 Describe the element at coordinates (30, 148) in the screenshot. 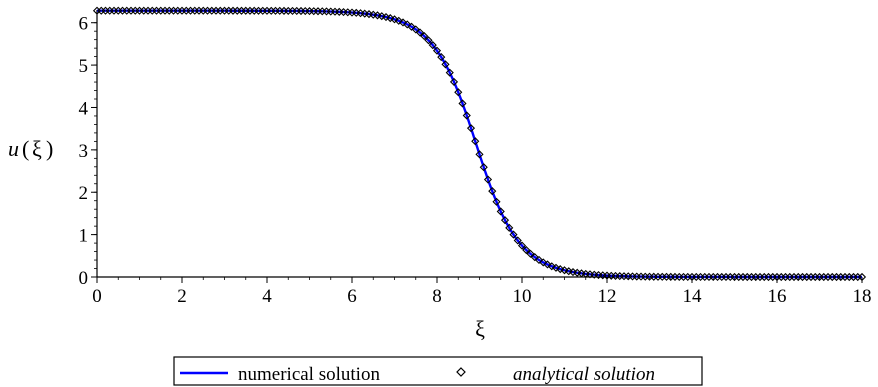

I see `y-axis-title: u ( ξ )` at that location.